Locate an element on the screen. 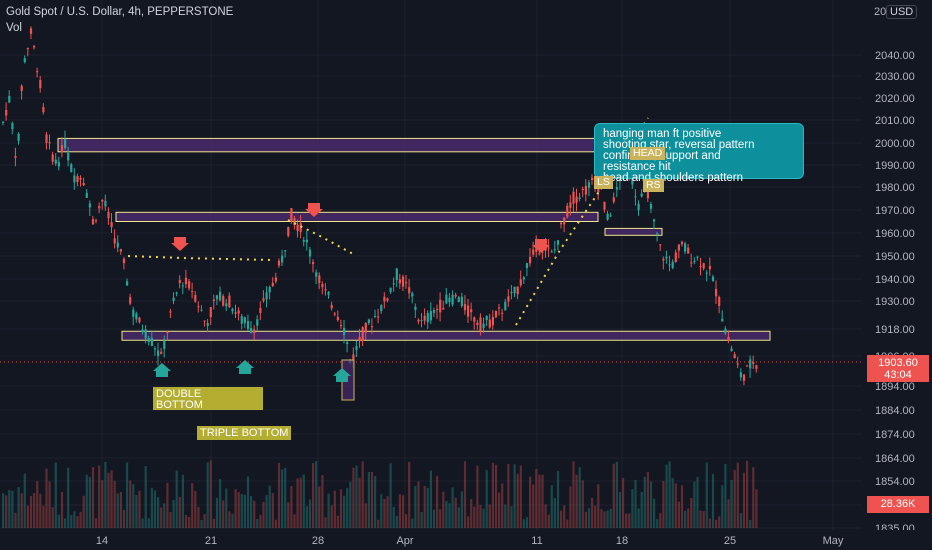 The width and height of the screenshot is (932, 550). time-axis: 14 21 28 Apr 11 18 25 May is located at coordinates (466, 540).